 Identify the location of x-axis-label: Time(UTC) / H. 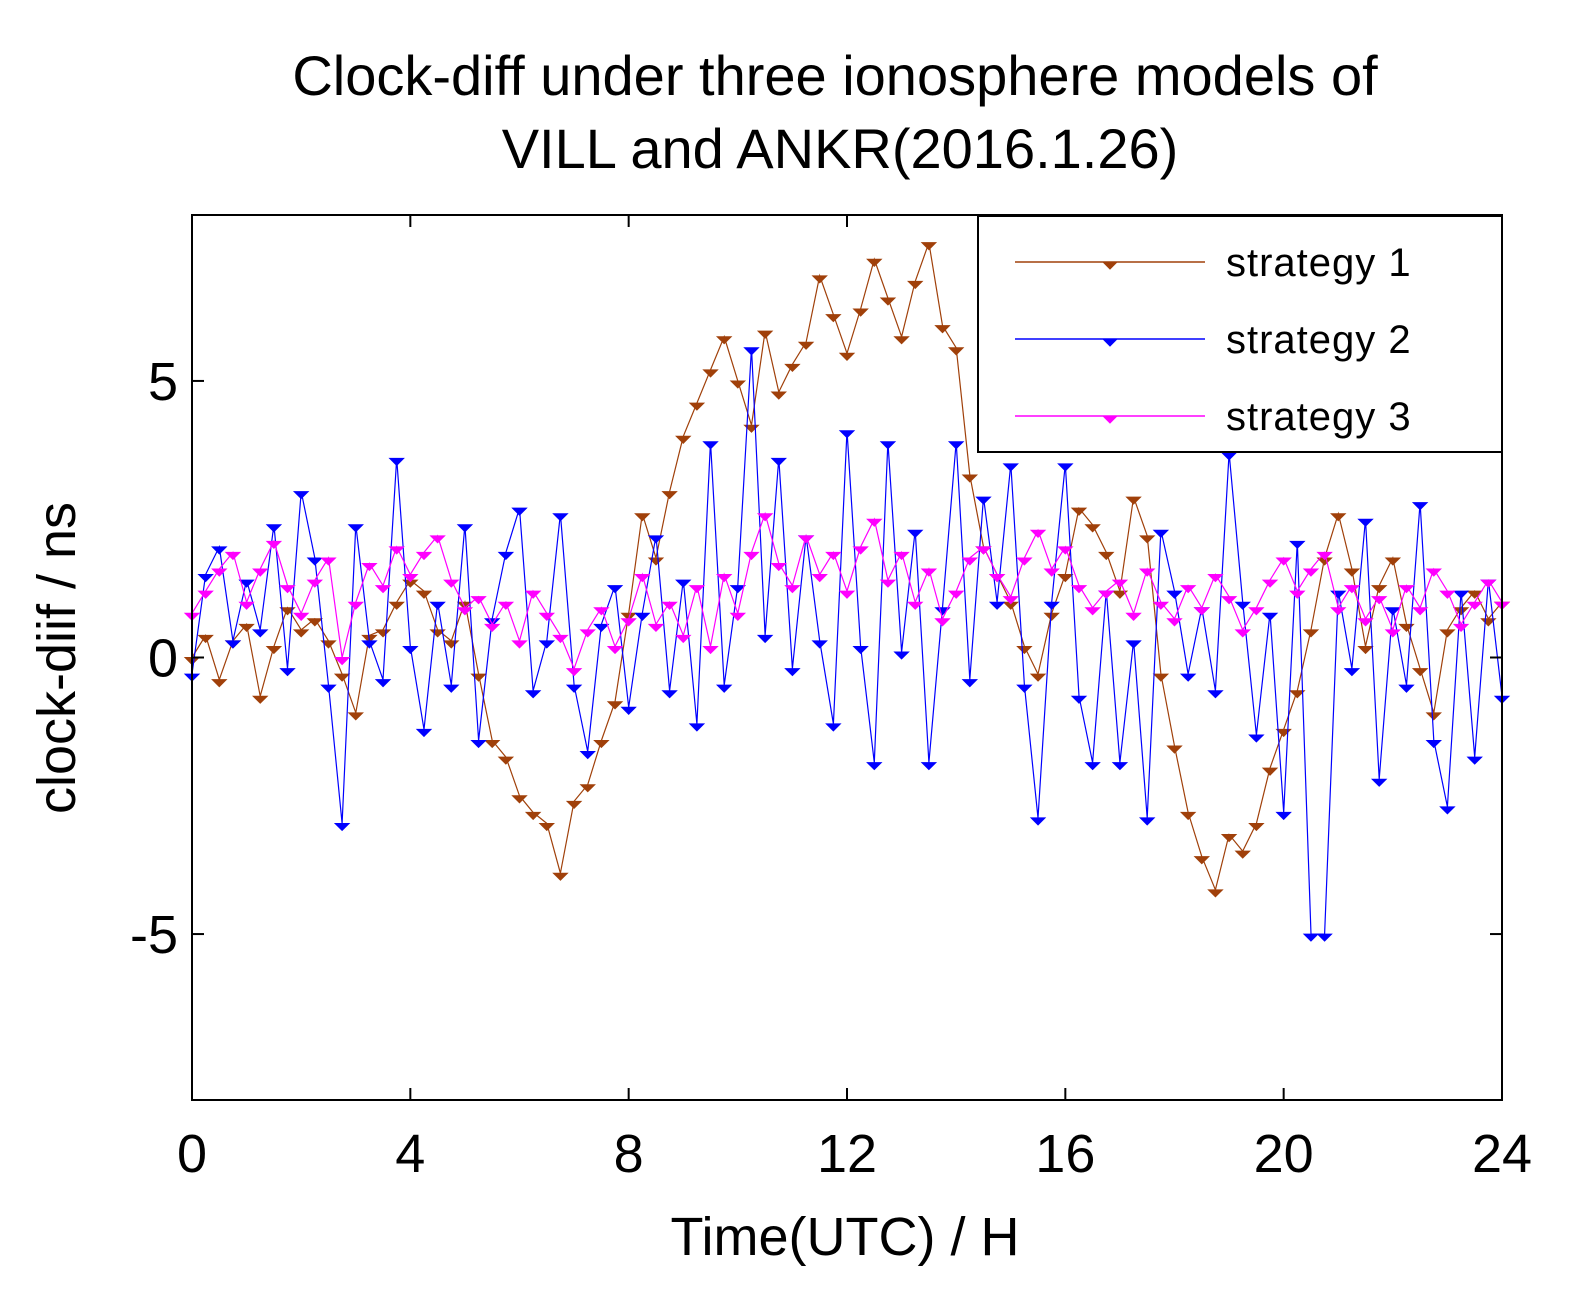
(845, 1237).